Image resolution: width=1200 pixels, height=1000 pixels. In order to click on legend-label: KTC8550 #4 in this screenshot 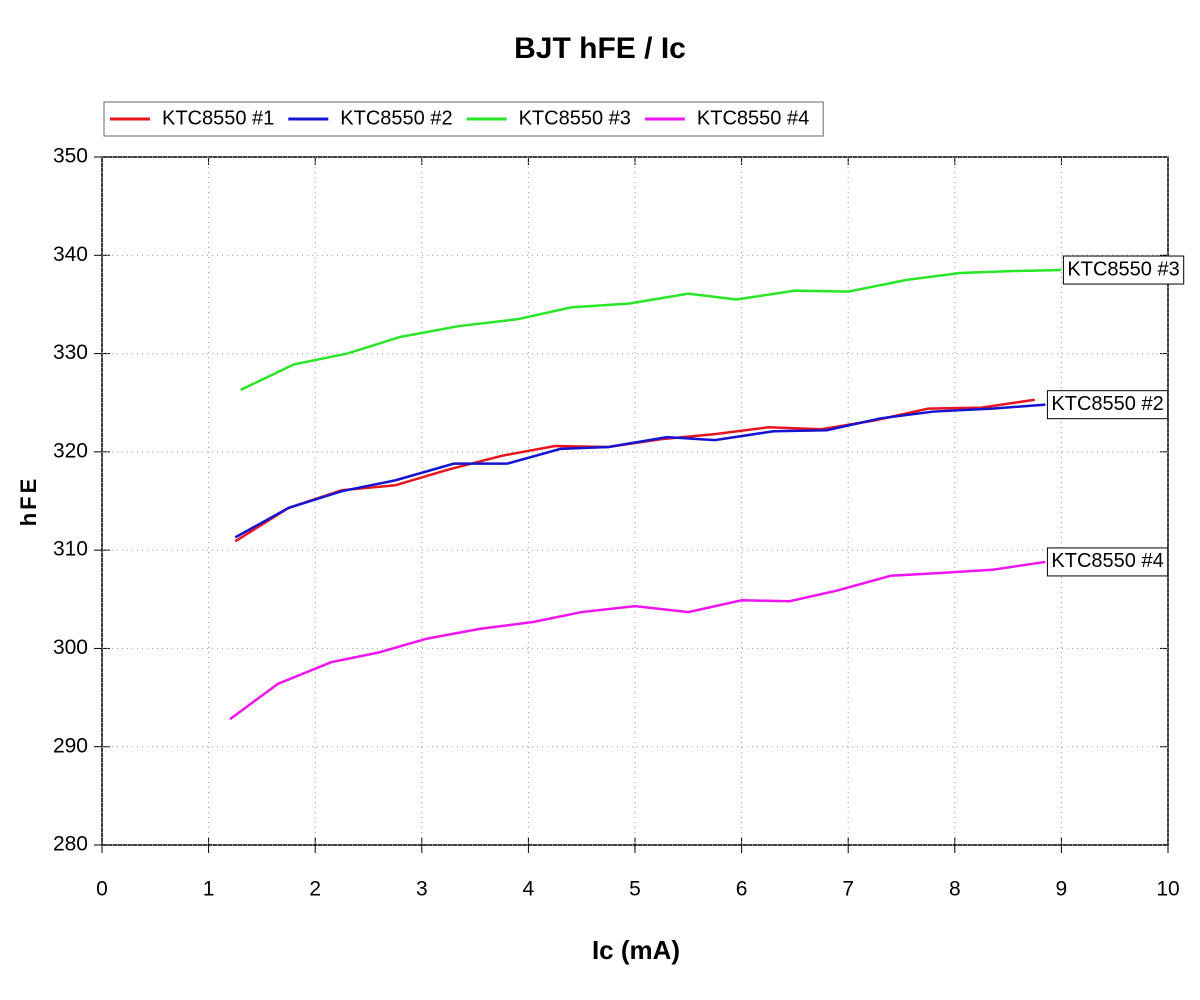, I will do `click(753, 118)`.